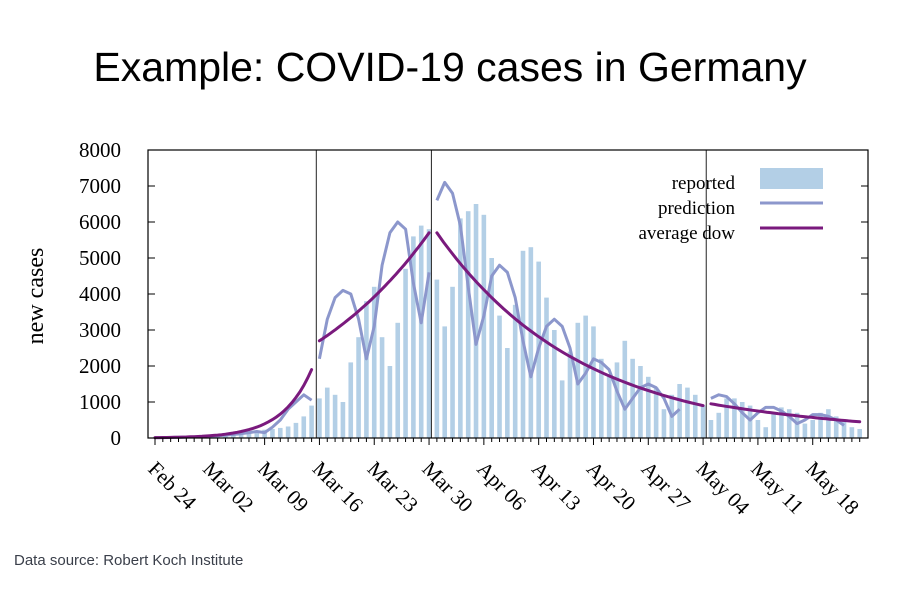 The height and width of the screenshot is (591, 900). I want to click on page-title: Example: COVID-19 cases in Germany, so click(450, 67).